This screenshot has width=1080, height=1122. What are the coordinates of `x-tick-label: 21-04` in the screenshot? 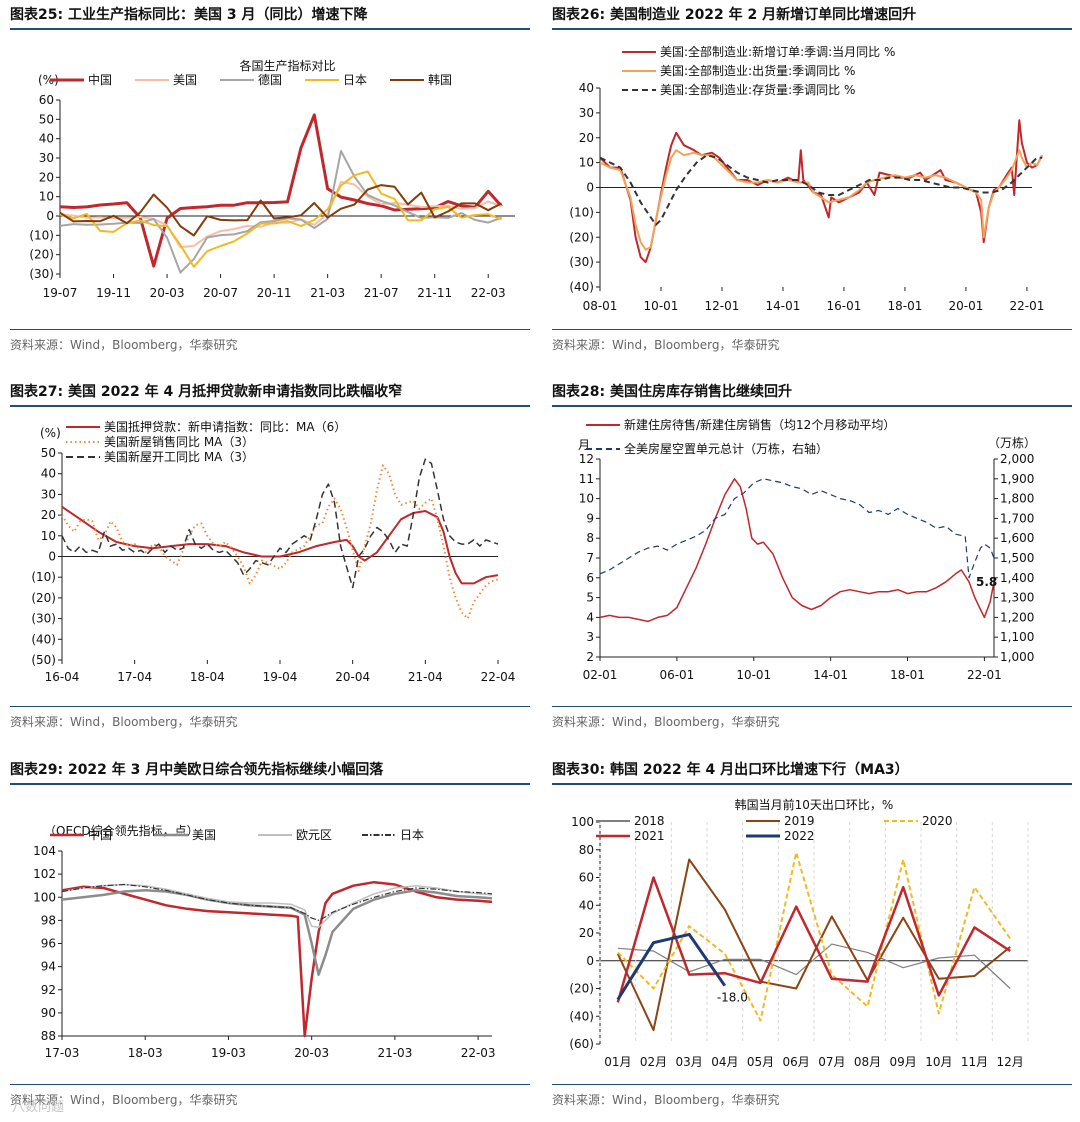 It's located at (425, 677).